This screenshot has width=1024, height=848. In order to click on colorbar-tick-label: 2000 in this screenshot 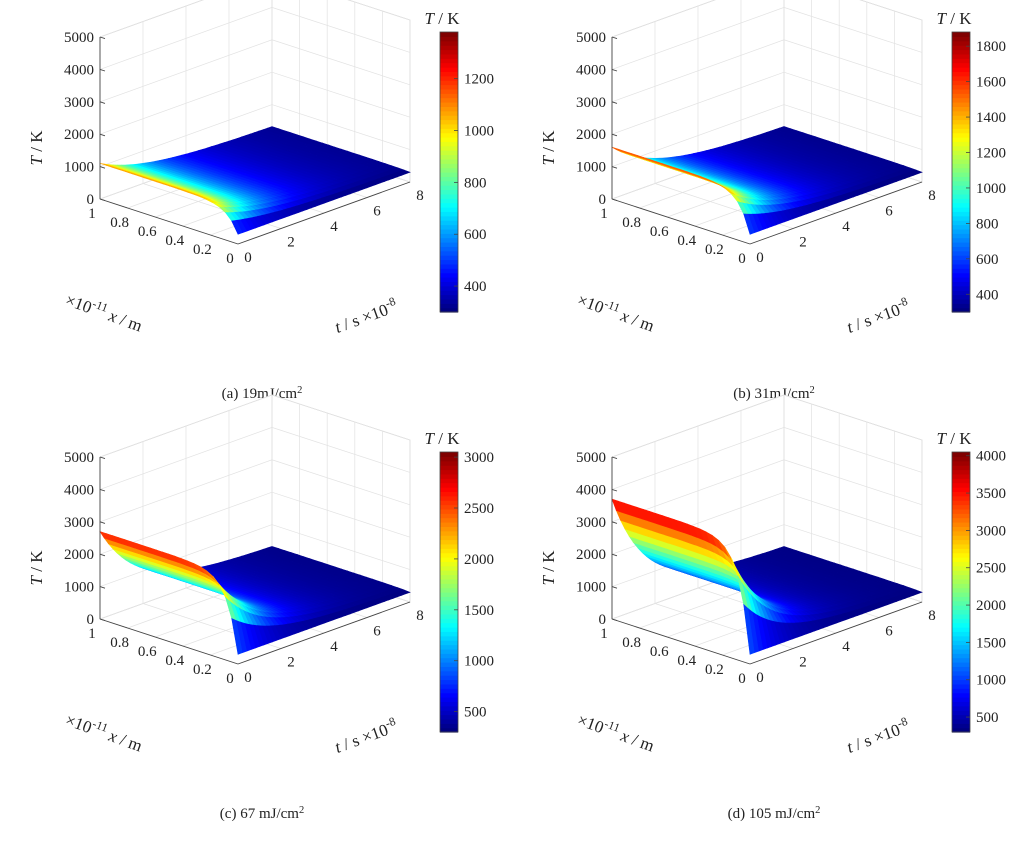, I will do `click(991, 606)`.